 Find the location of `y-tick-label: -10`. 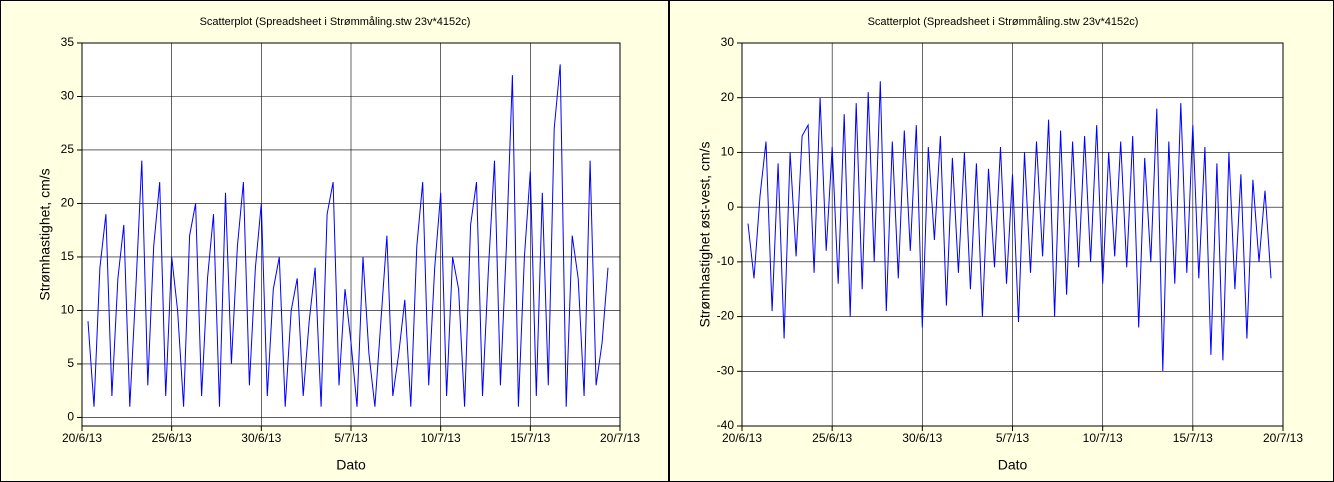

y-tick-label: -10 is located at coordinates (726, 261).